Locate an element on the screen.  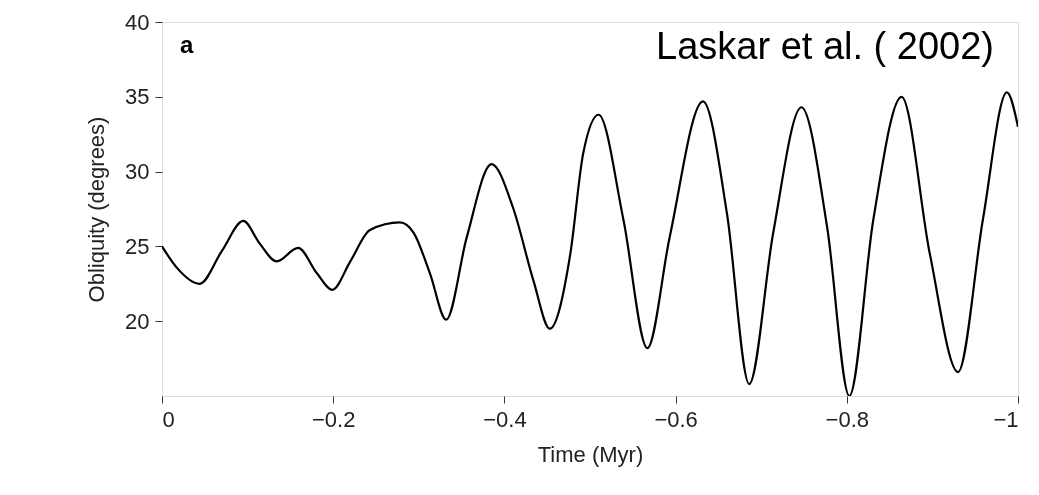
x-tick-label: −0.6 is located at coordinates (676, 419).